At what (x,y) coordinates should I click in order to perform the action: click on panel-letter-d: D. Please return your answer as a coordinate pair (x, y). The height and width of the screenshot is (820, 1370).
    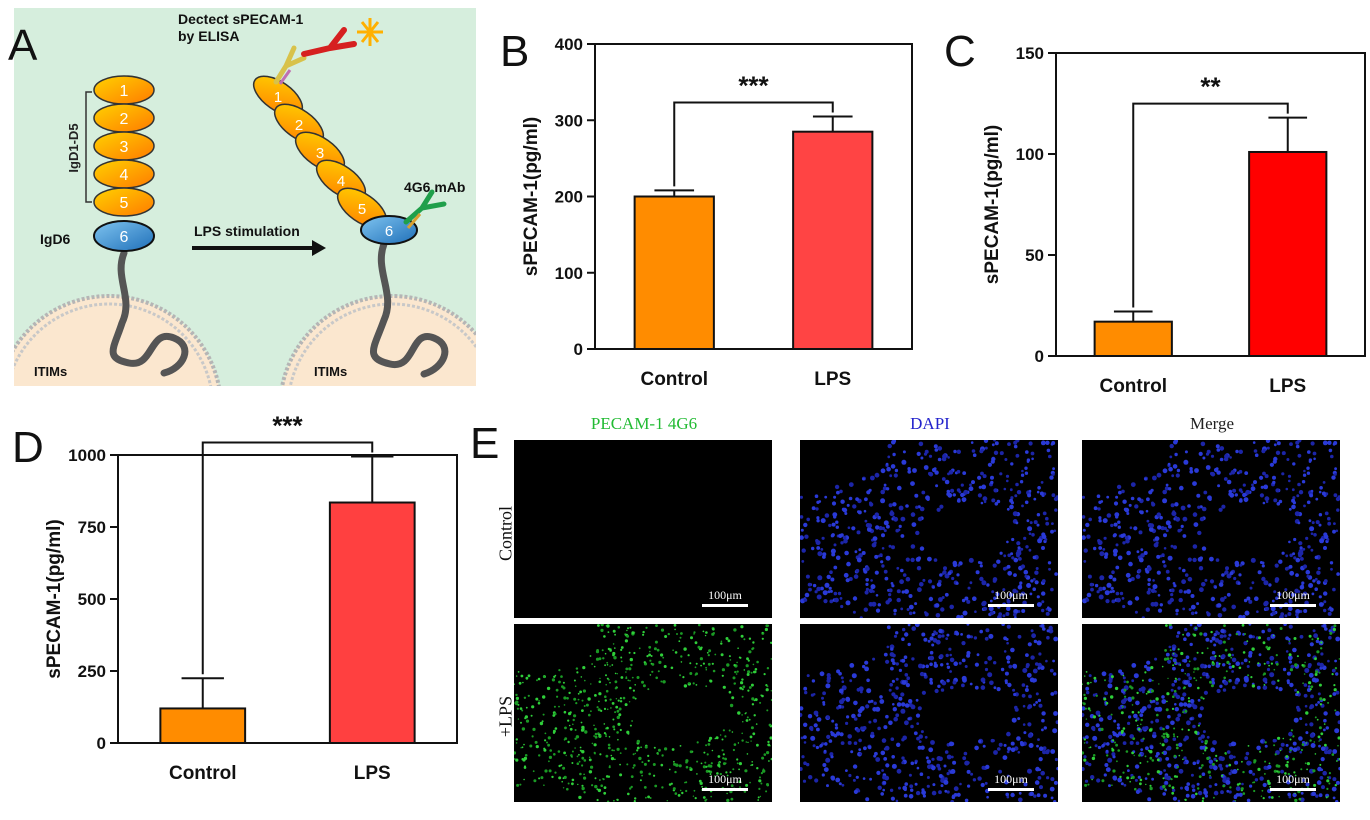
    Looking at the image, I should click on (28, 447).